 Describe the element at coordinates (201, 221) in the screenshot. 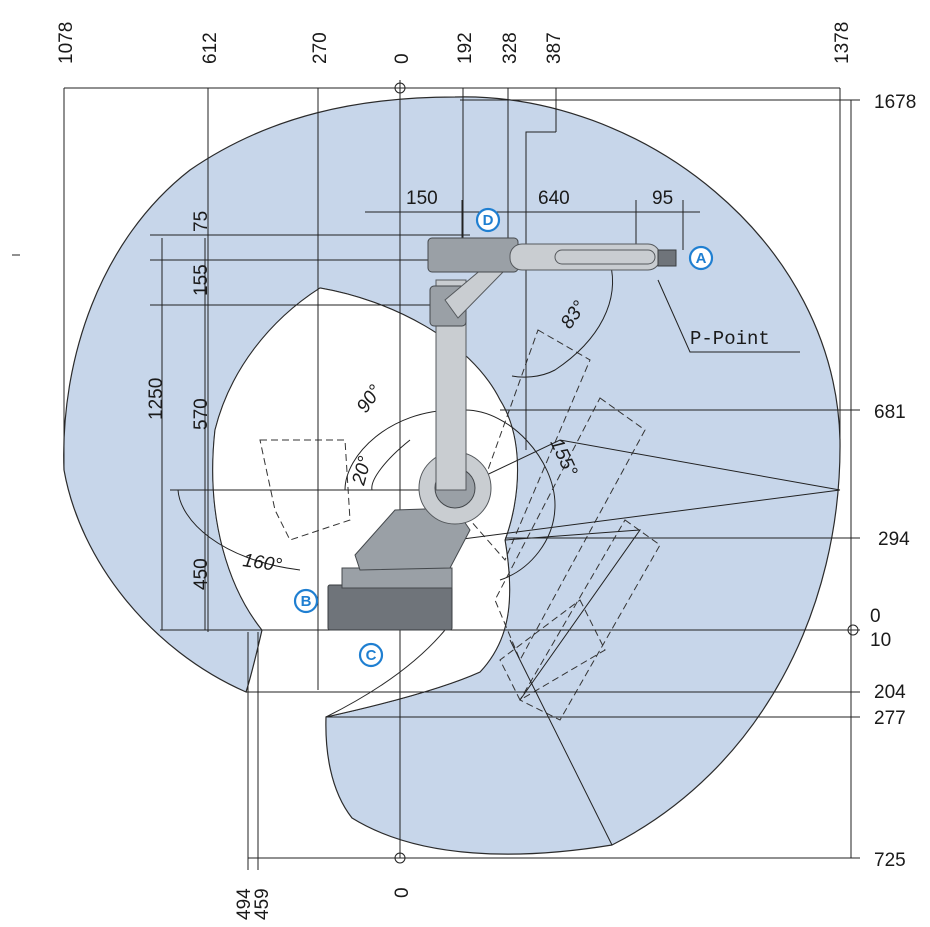

I see `dim-left-75: 75` at that location.